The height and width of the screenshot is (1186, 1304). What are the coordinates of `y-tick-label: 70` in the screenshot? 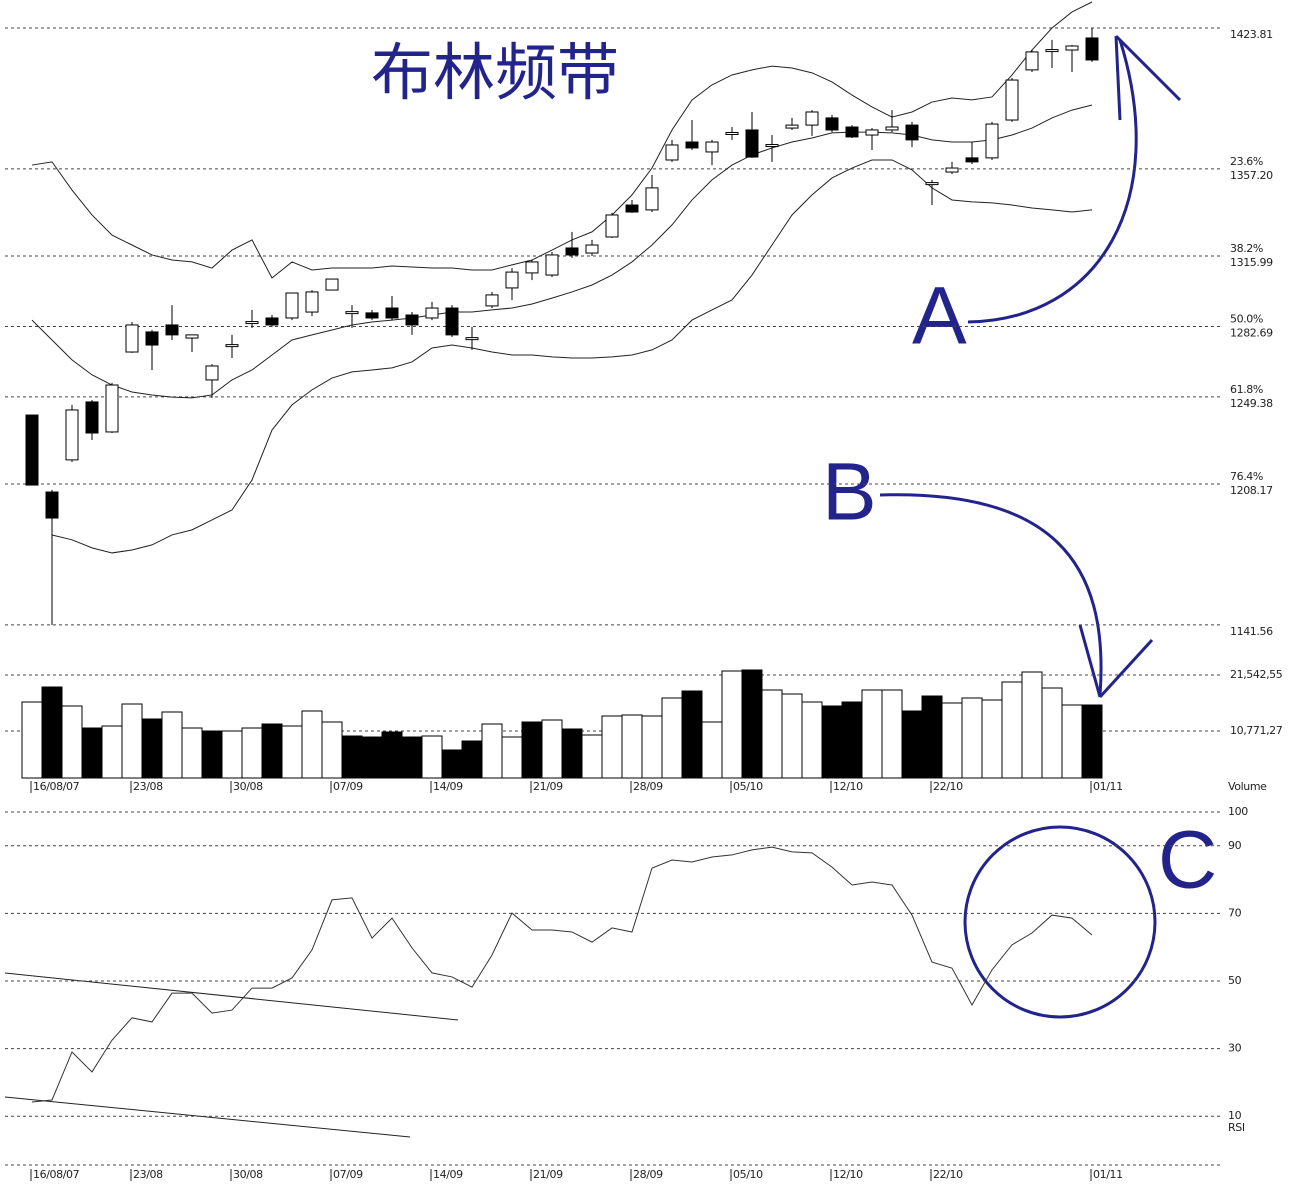 It's located at (1235, 912).